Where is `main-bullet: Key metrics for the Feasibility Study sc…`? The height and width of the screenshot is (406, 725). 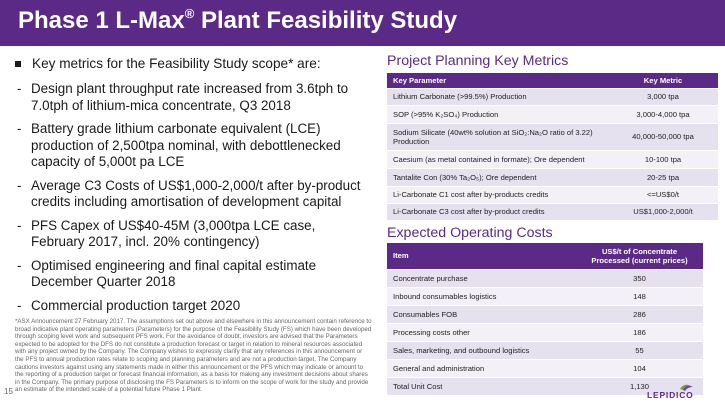
main-bullet: Key metrics for the Feasibility Study sc… is located at coordinates (192, 64).